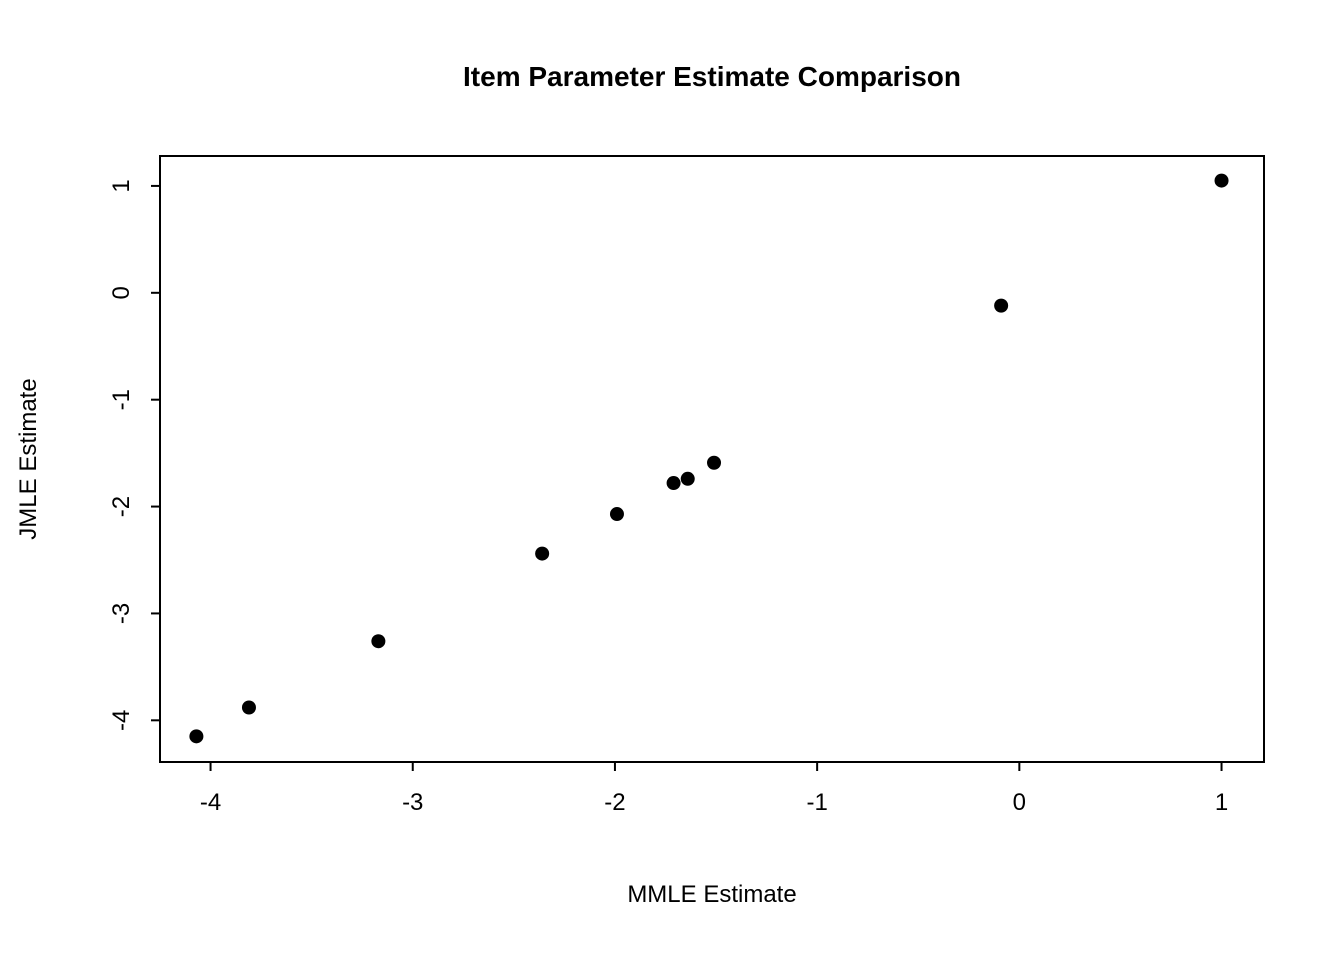 The height and width of the screenshot is (960, 1344). I want to click on x-tick-label: -2, so click(614, 802).